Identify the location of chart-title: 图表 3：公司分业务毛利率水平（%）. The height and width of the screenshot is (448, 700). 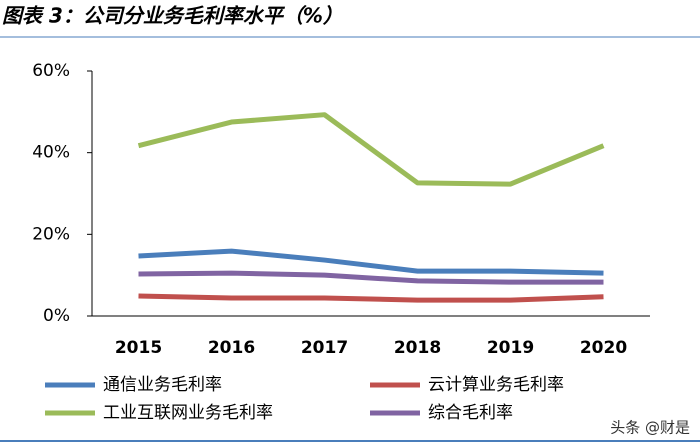
(172, 16).